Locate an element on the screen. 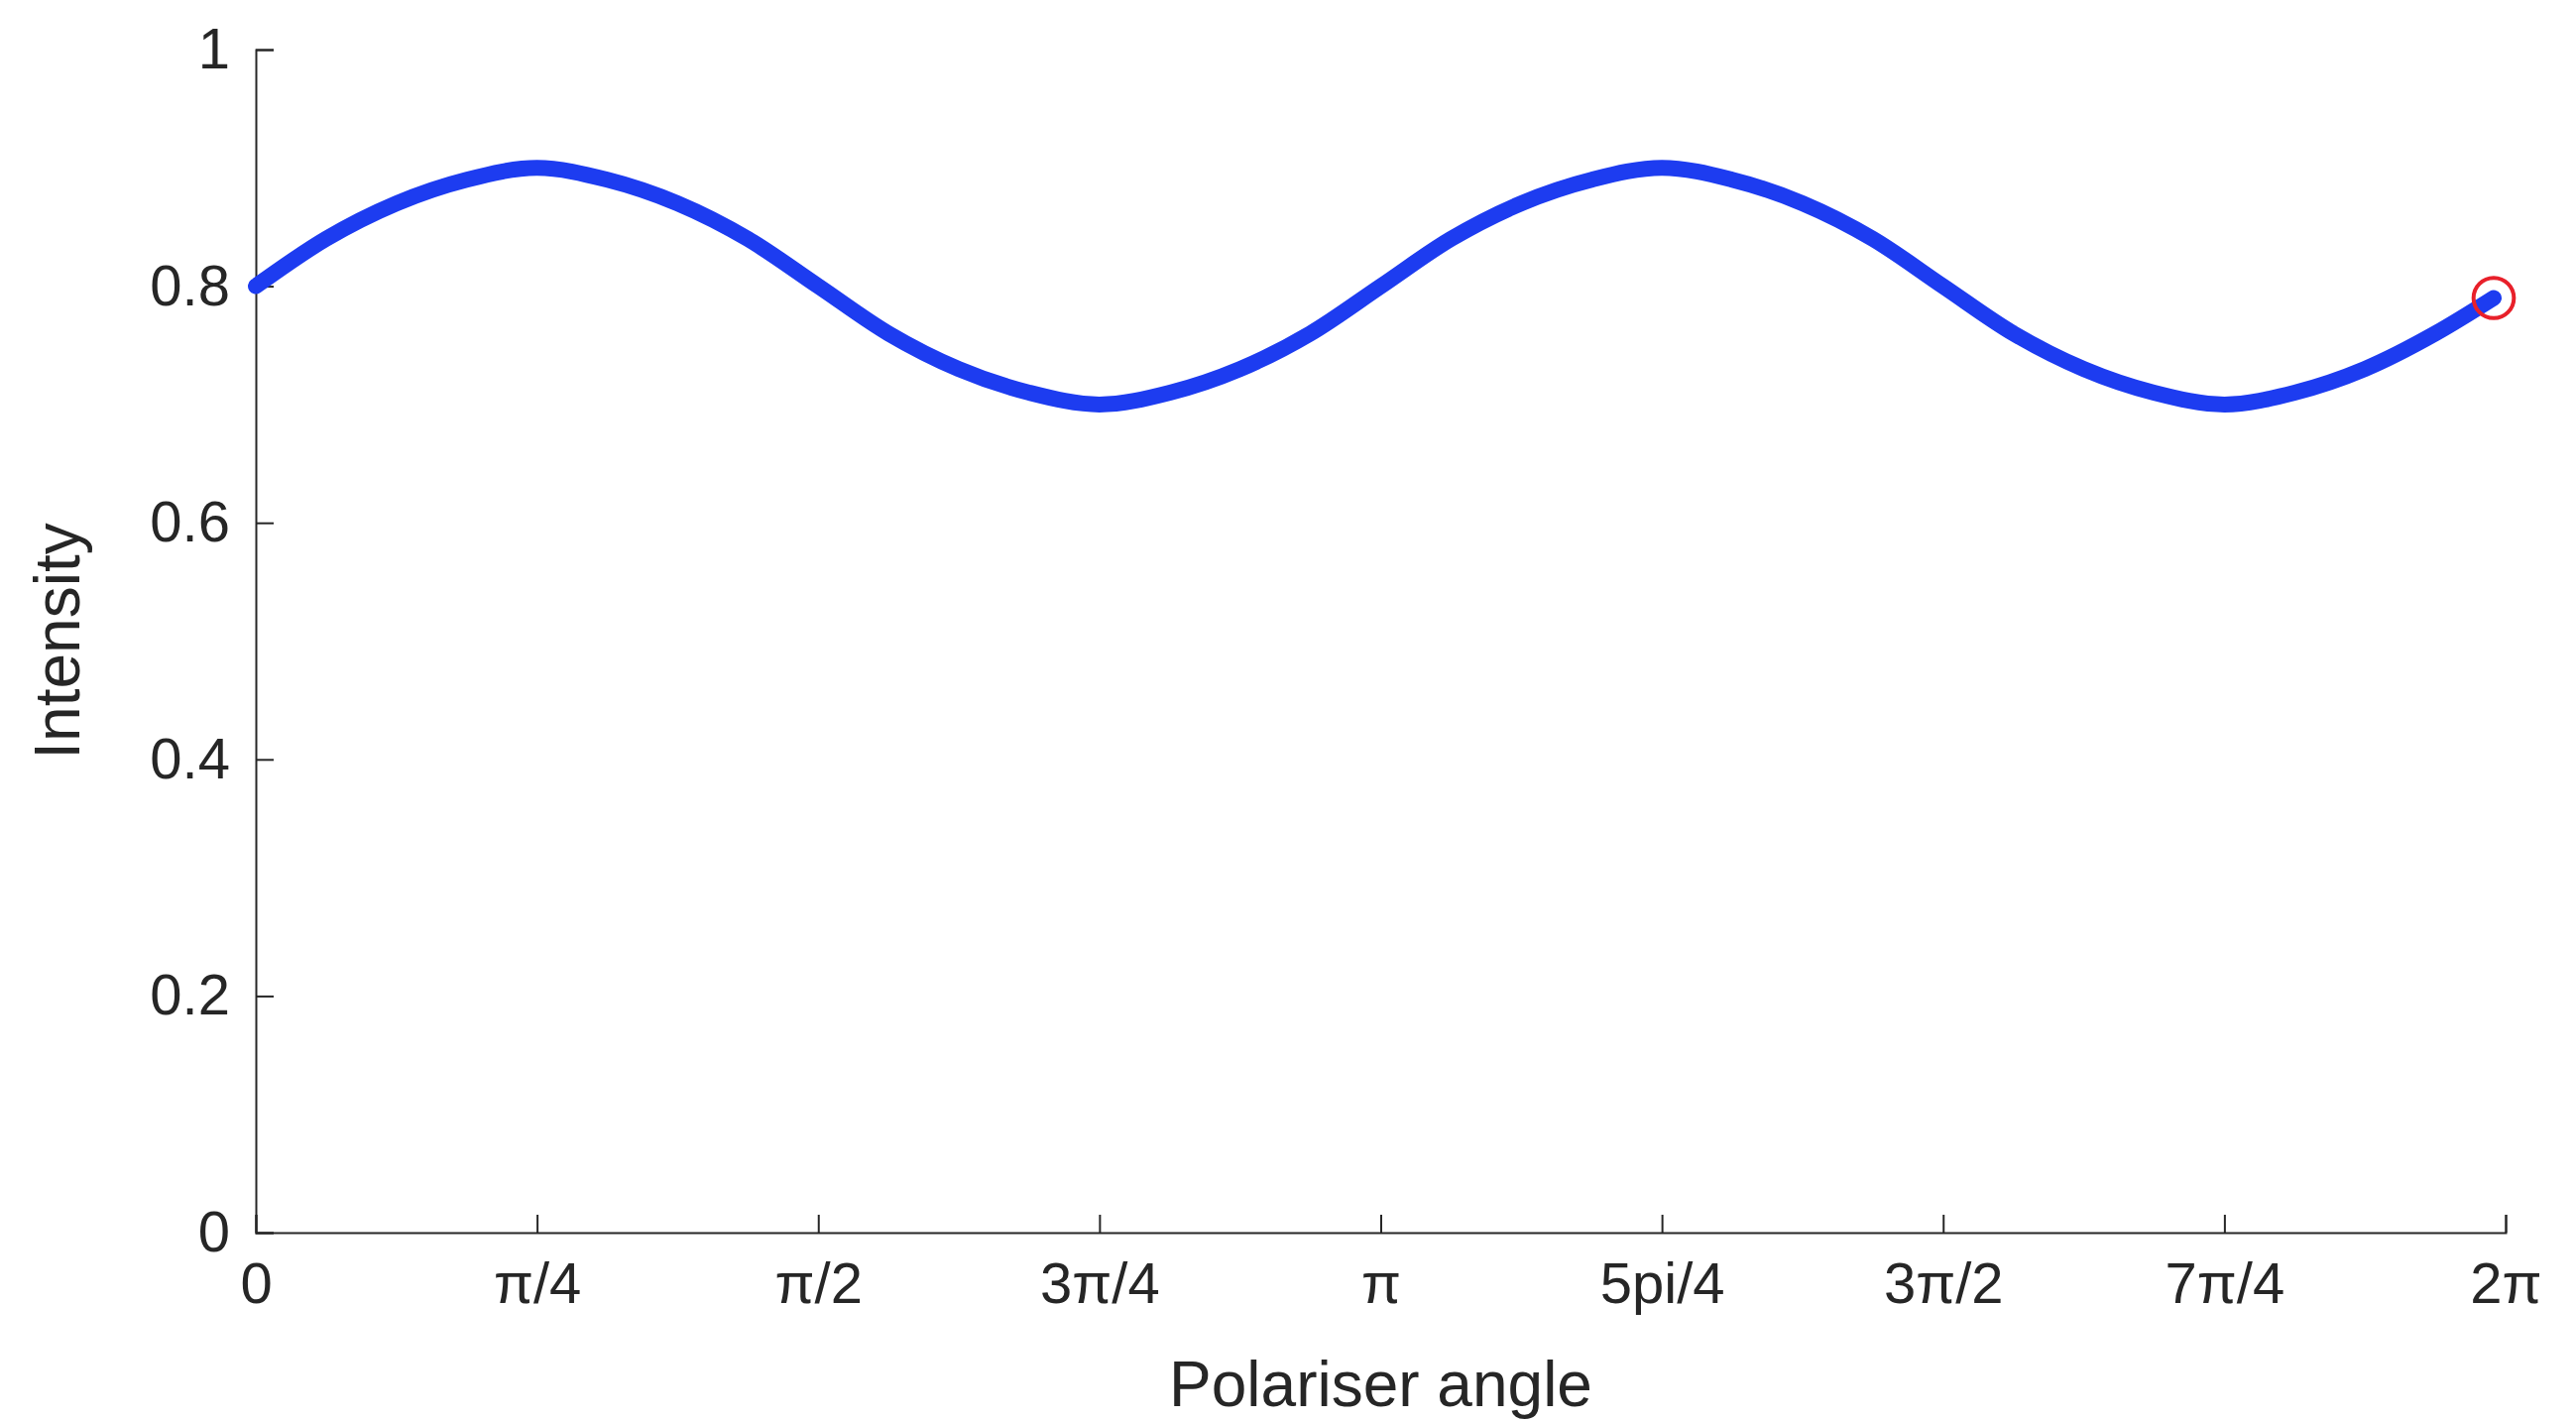 Image resolution: width=2576 pixels, height=1422 pixels. x-tick-label: 3π/2 is located at coordinates (1943, 1283).